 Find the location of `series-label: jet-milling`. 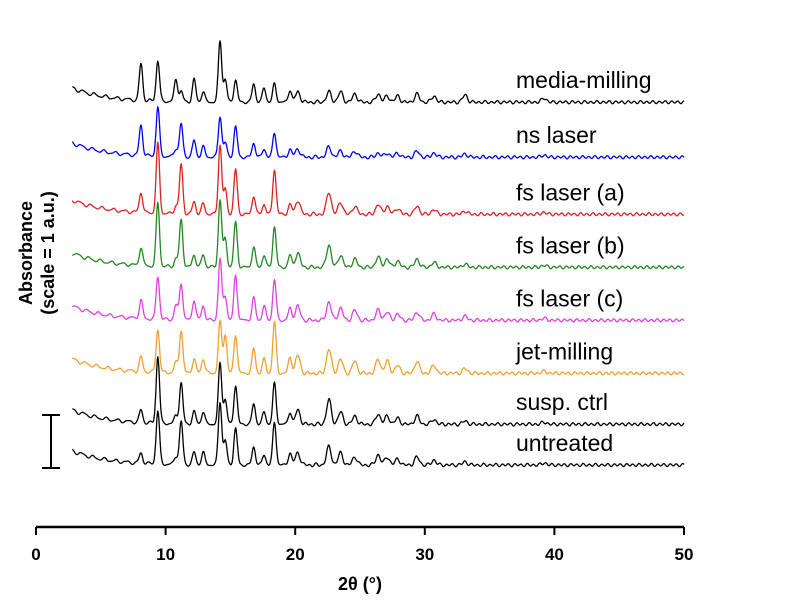

series-label: jet-milling is located at coordinates (564, 351).